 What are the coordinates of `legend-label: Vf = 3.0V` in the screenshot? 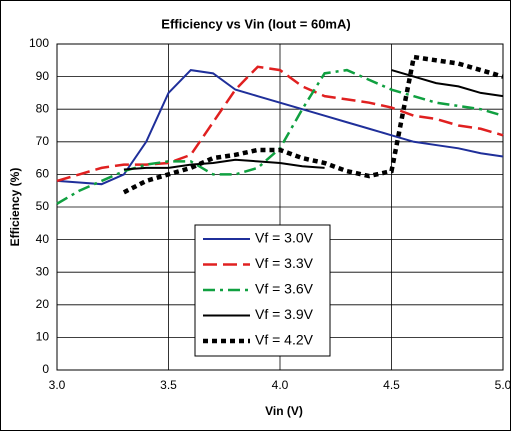 It's located at (284, 238).